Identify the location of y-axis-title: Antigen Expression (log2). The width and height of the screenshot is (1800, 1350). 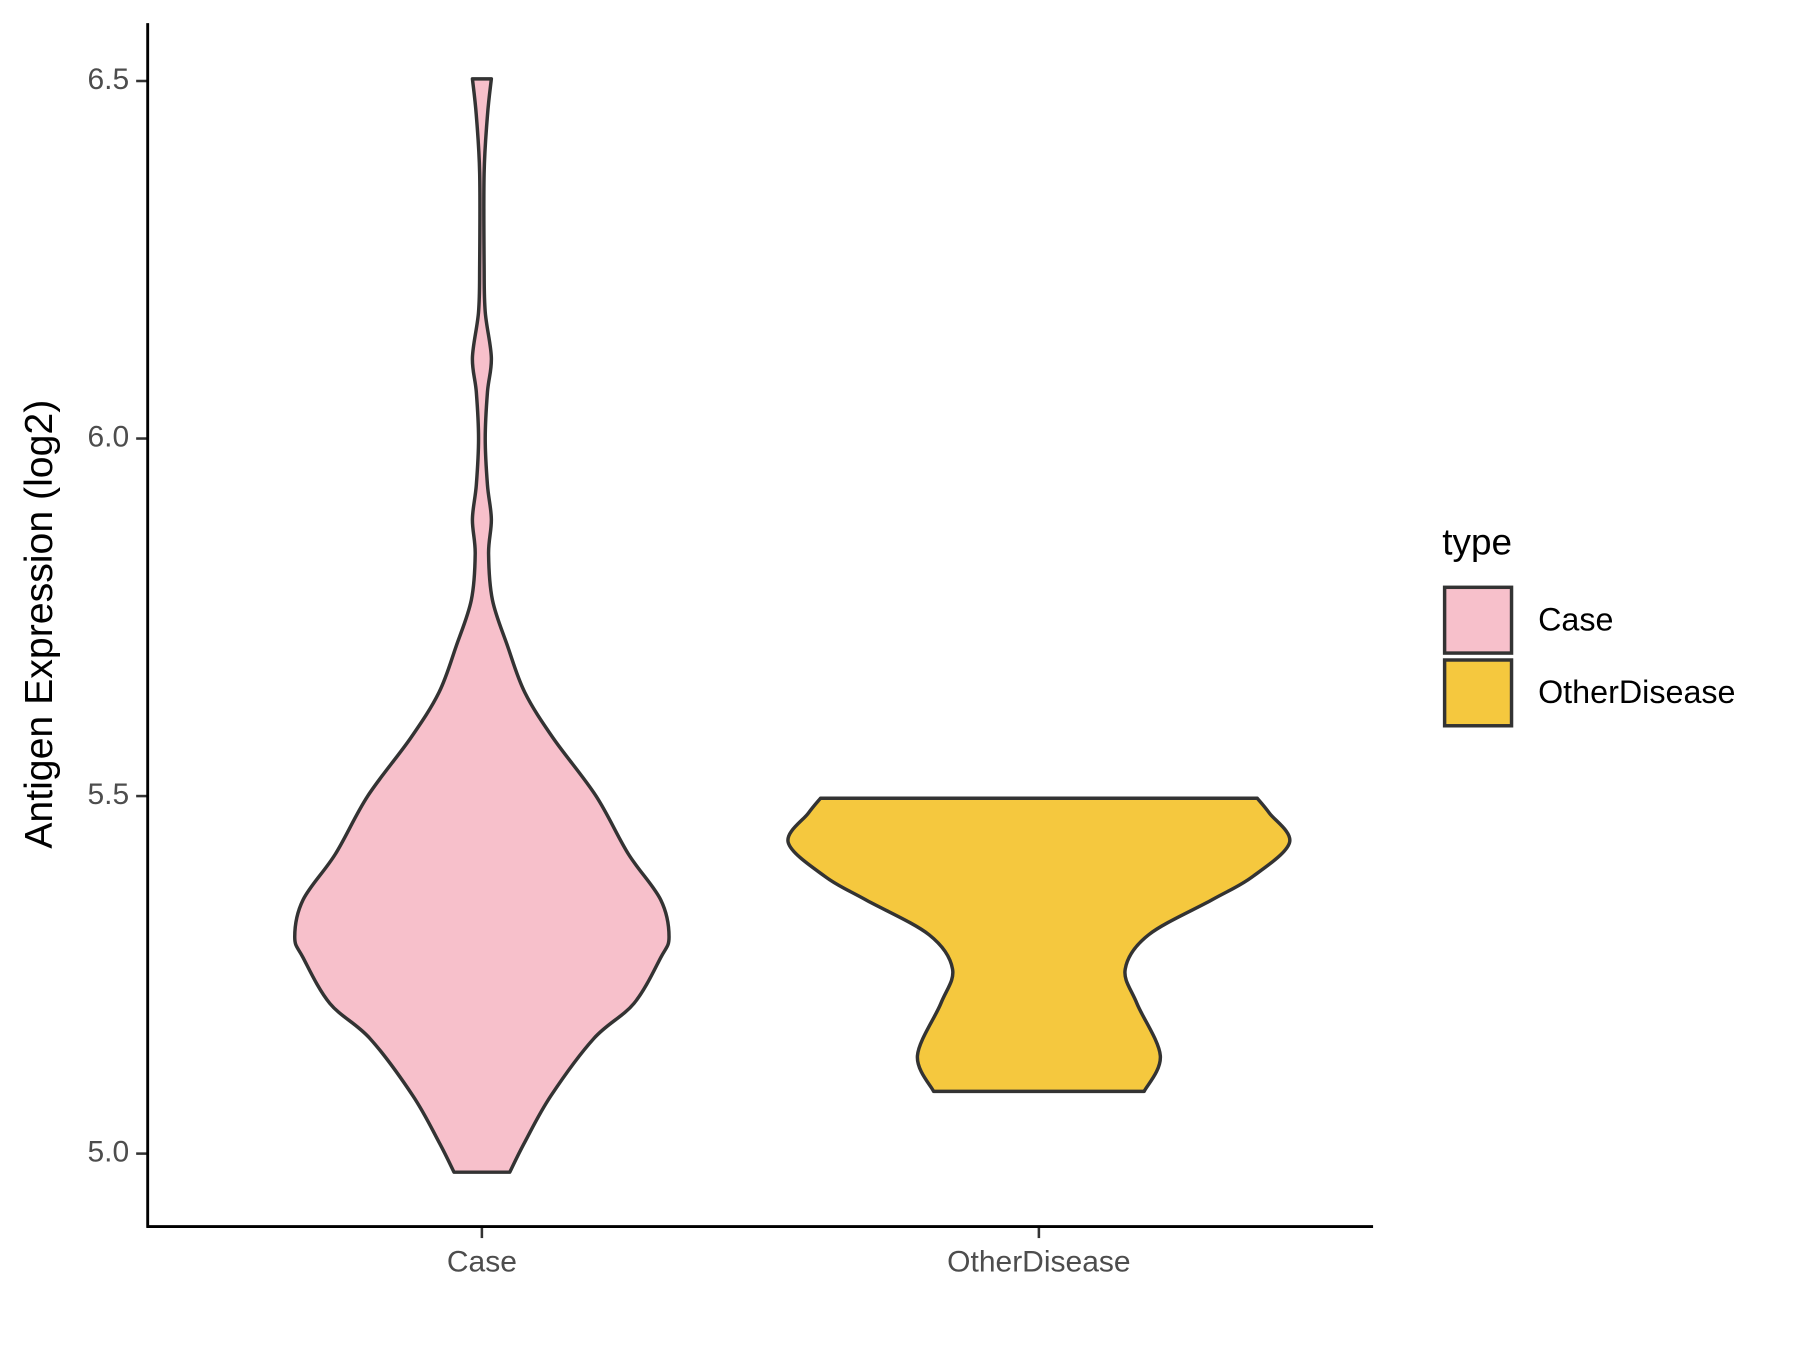
(39, 624).